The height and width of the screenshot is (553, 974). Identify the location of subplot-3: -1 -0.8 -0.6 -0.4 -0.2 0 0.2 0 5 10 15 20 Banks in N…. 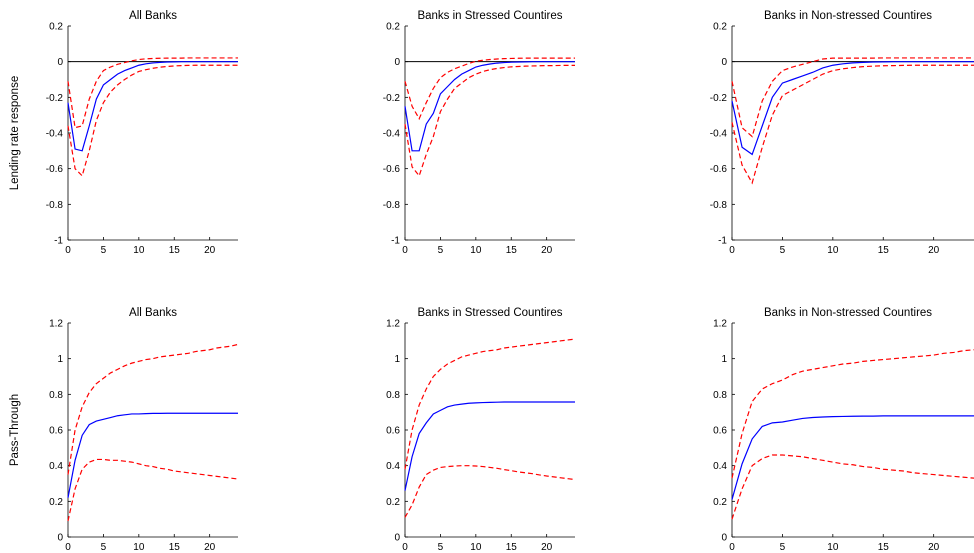
(842, 133).